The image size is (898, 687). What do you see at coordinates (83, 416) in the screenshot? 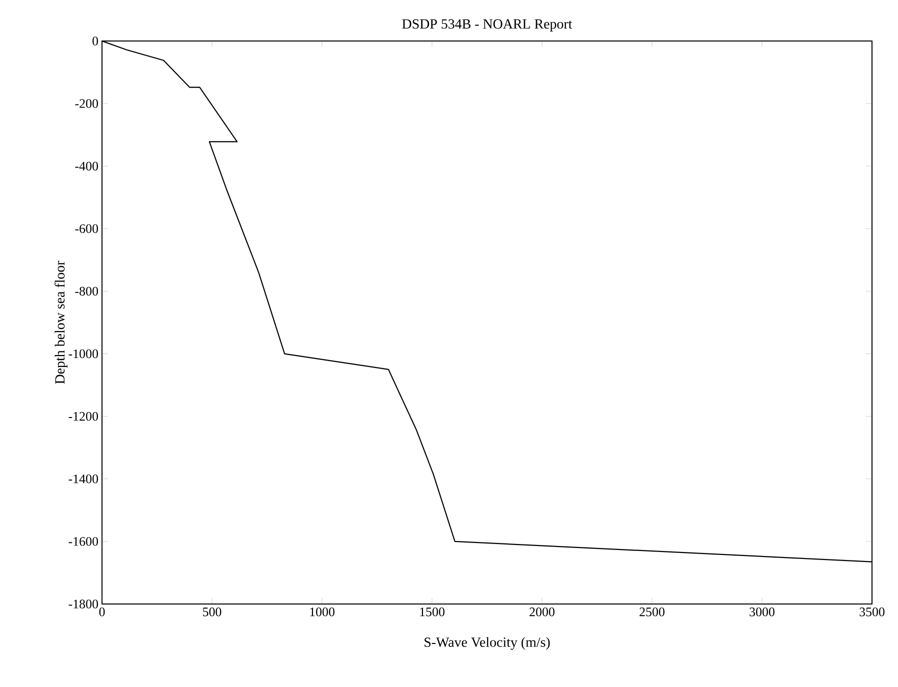
I see `y-tick-label: -1200` at bounding box center [83, 416].